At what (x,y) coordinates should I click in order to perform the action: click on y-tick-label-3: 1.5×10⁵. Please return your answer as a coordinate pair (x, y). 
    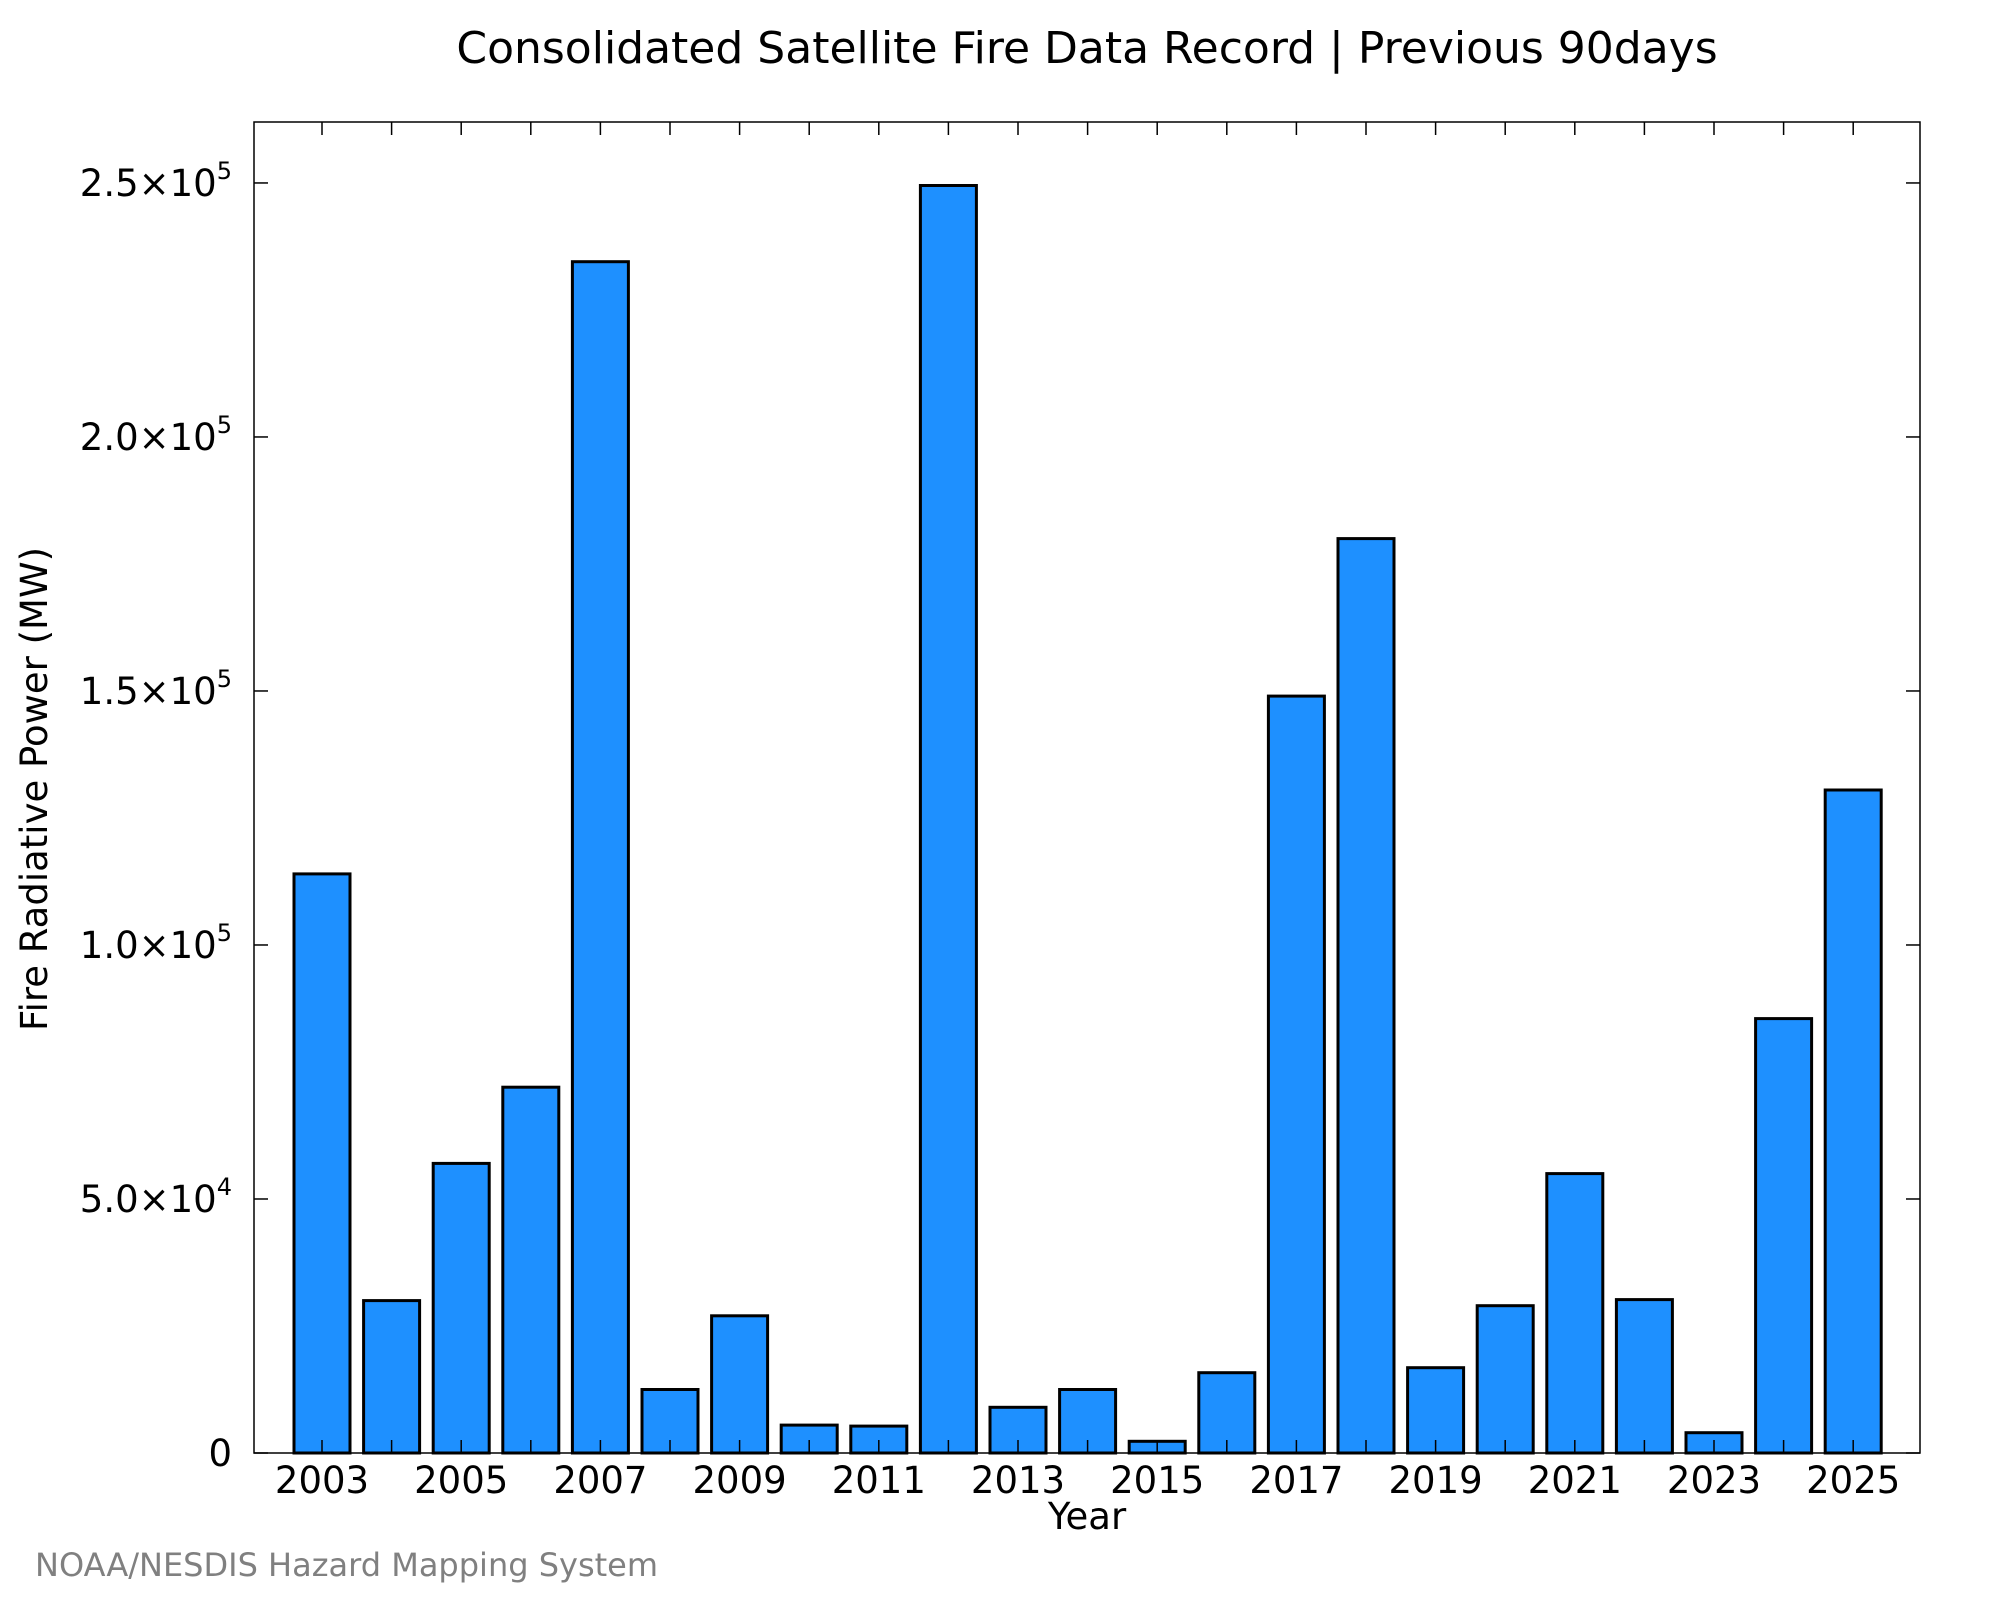
    Looking at the image, I should click on (156, 689).